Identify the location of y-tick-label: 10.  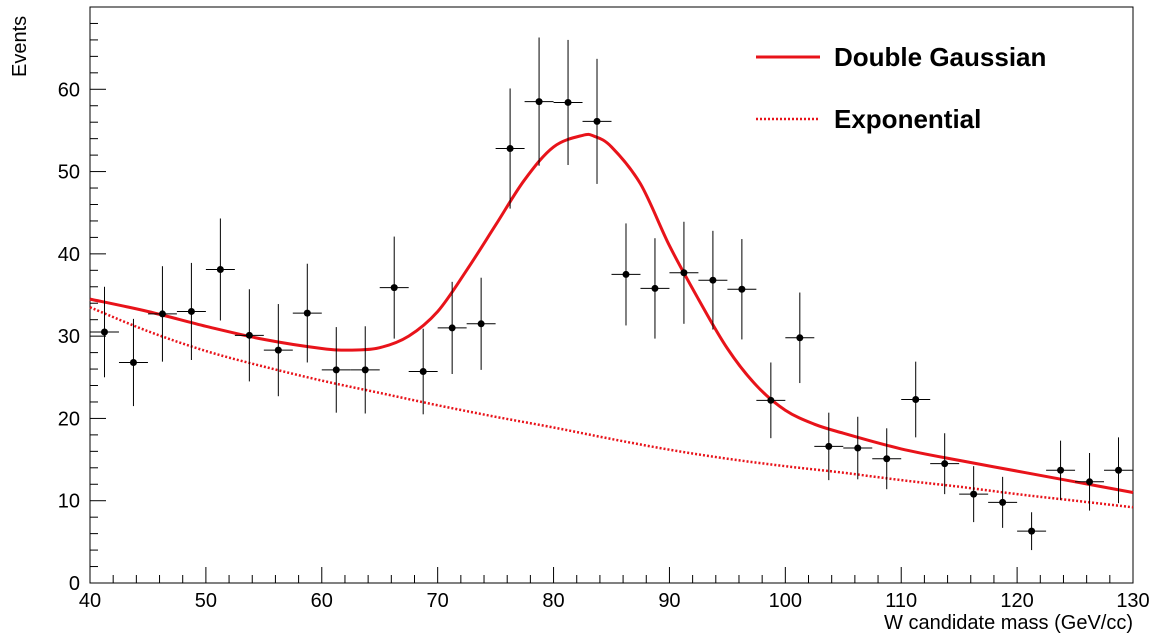
(69, 502).